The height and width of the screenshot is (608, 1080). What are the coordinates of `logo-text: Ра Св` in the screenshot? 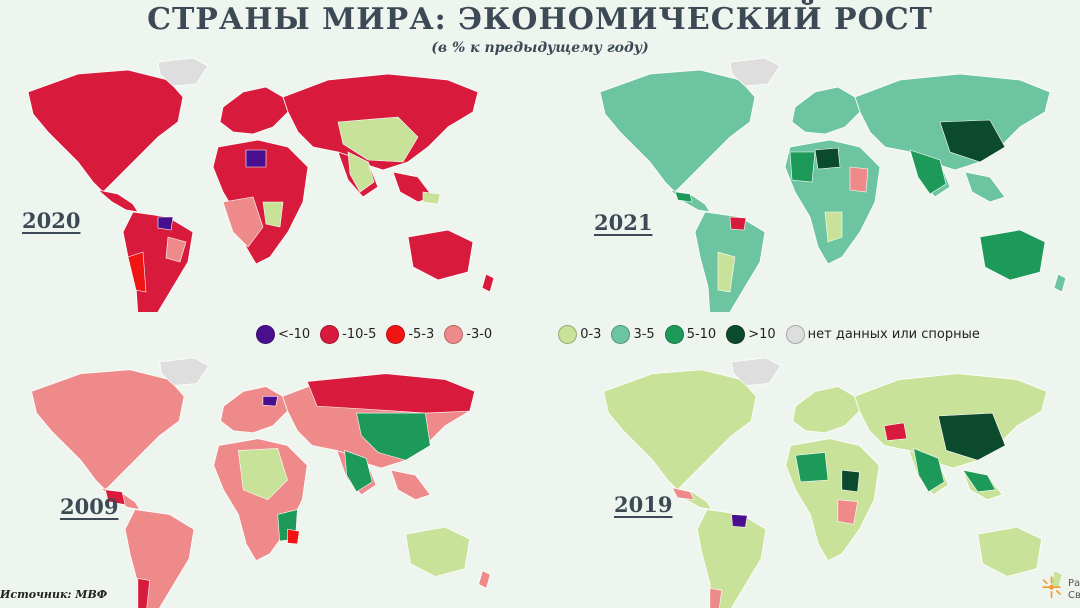 It's located at (1074, 590).